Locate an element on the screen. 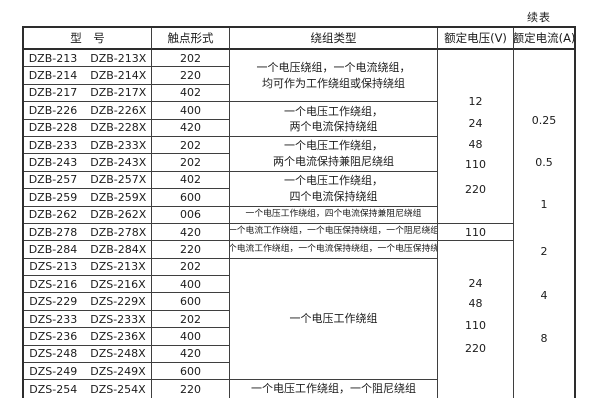 The height and width of the screenshot is (400, 600). model-cell: DZS-236 DZS-236X is located at coordinates (88, 337).